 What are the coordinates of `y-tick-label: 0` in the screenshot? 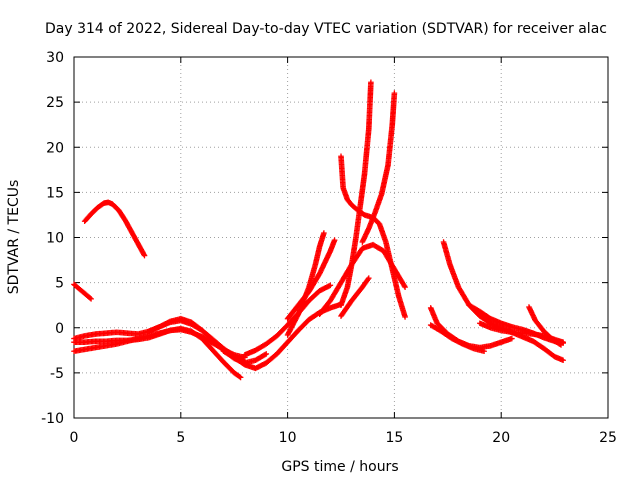 It's located at (59, 329).